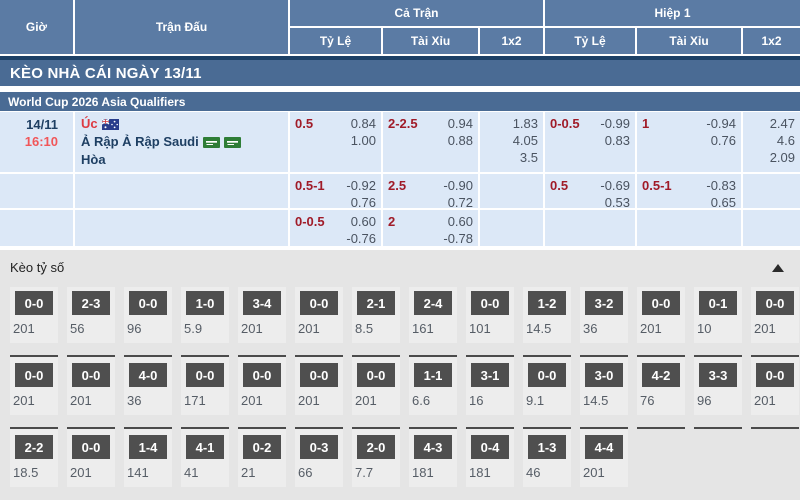  I want to click on score-odds-cell: 2-0 7.7, so click(376, 457).